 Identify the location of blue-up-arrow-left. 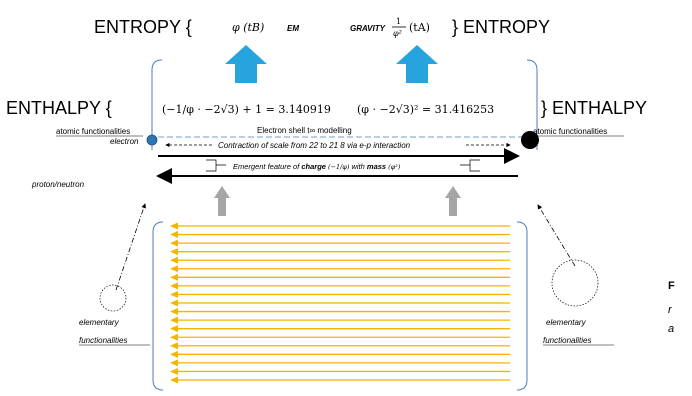
(246, 64).